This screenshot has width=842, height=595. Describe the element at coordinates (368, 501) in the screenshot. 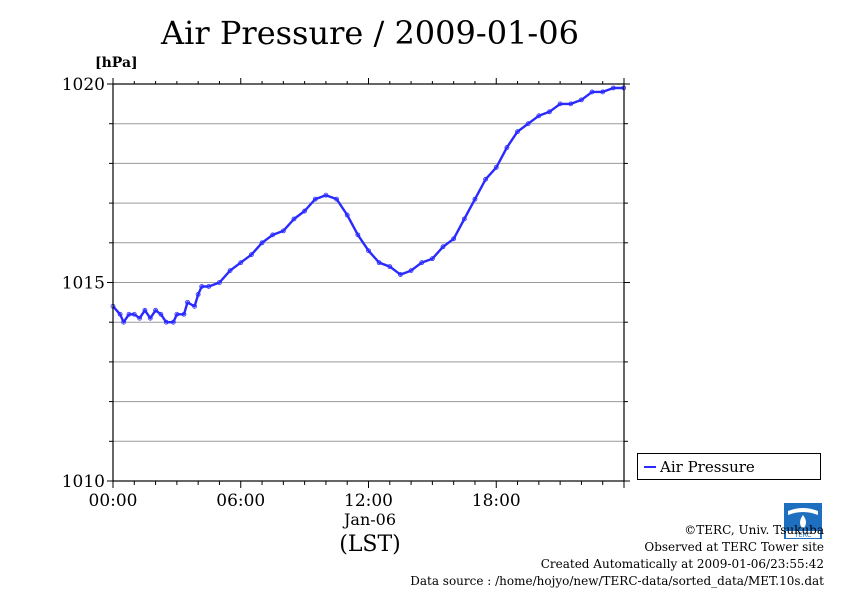

I see `x-tick-label: 12:00` at that location.